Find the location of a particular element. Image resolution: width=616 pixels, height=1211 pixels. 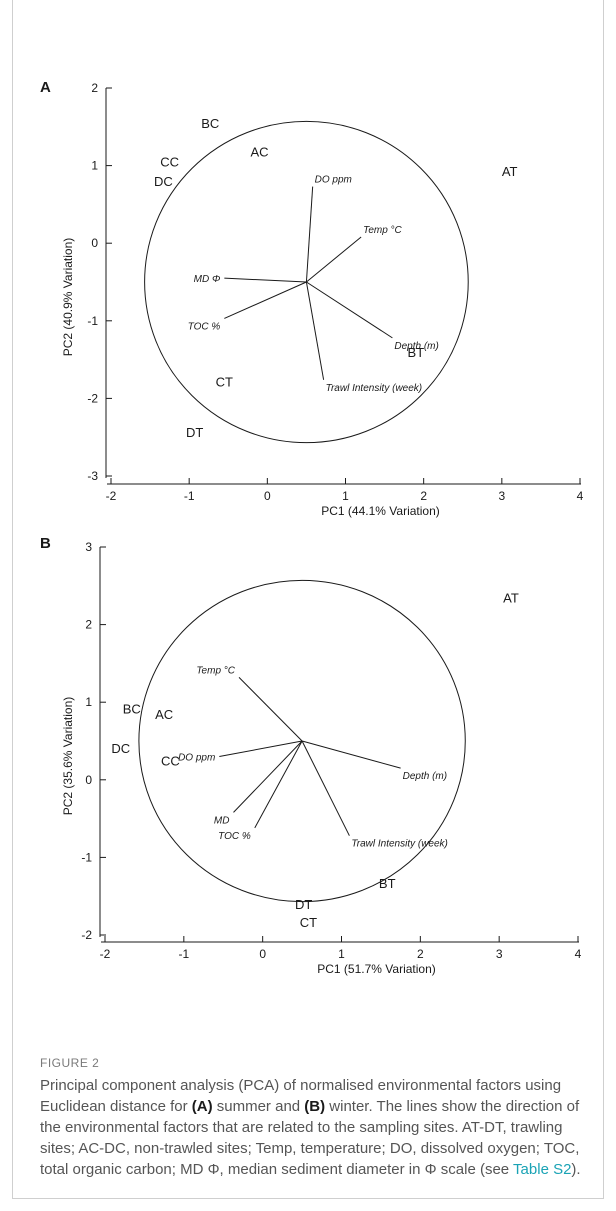

caption-label: FIGURE 2 is located at coordinates (70, 1063).